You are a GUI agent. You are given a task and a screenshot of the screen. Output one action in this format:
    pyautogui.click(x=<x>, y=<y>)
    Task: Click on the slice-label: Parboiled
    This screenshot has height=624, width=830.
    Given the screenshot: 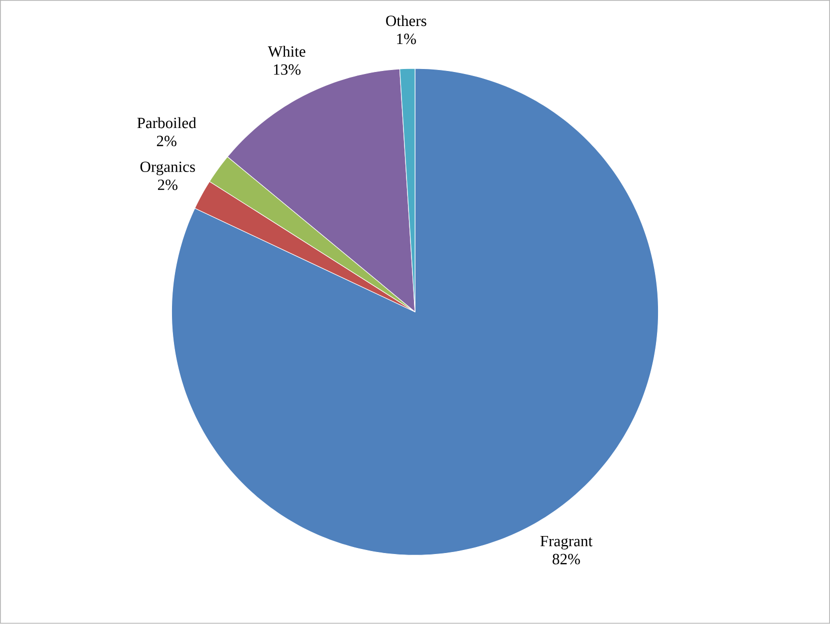 What is the action you would take?
    pyautogui.click(x=166, y=122)
    